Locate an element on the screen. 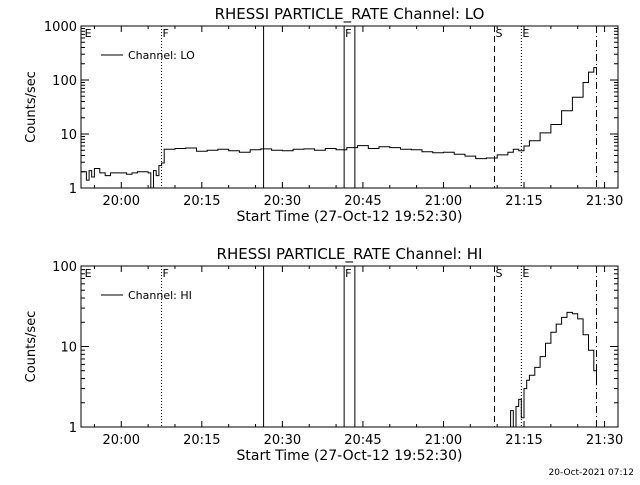 The width and height of the screenshot is (640, 485). panel-2-x-tick-label: 20:00 is located at coordinates (121, 440).